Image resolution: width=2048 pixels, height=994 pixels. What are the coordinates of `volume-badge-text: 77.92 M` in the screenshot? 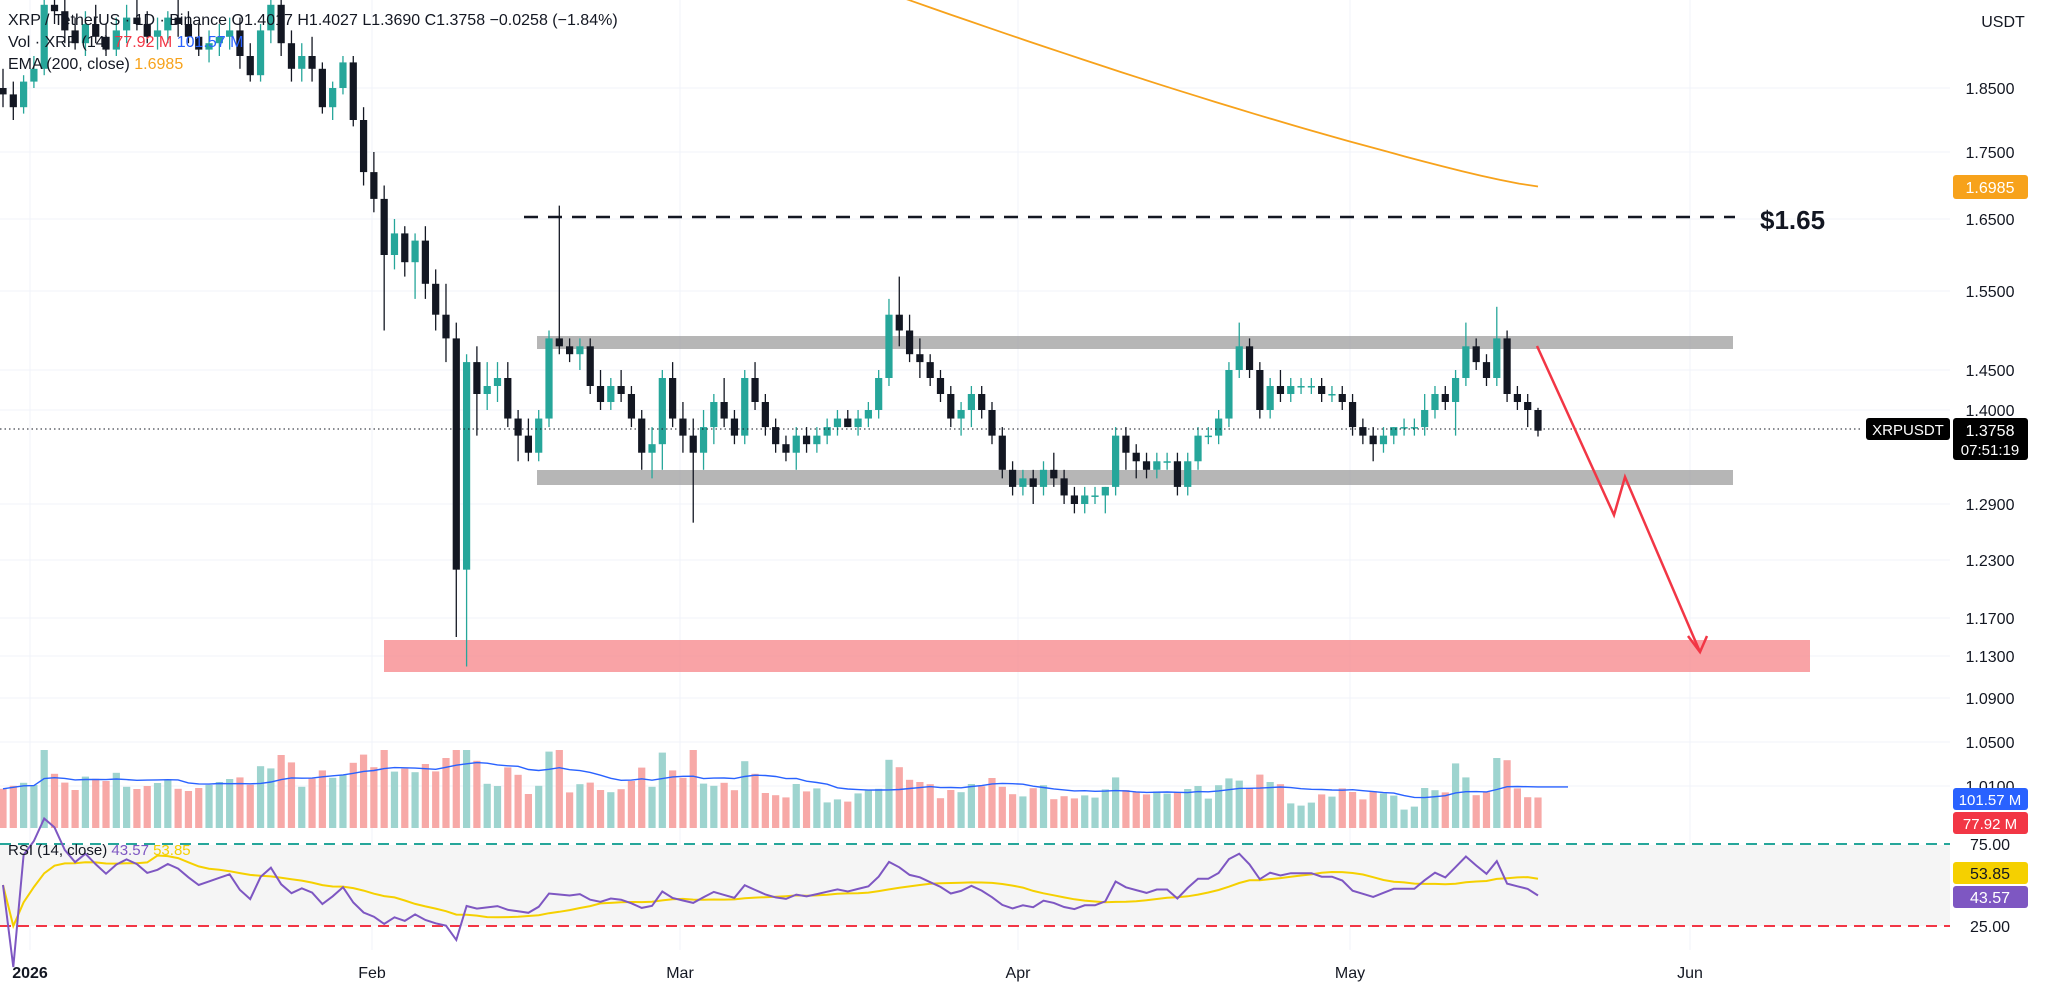 It's located at (1990, 824).